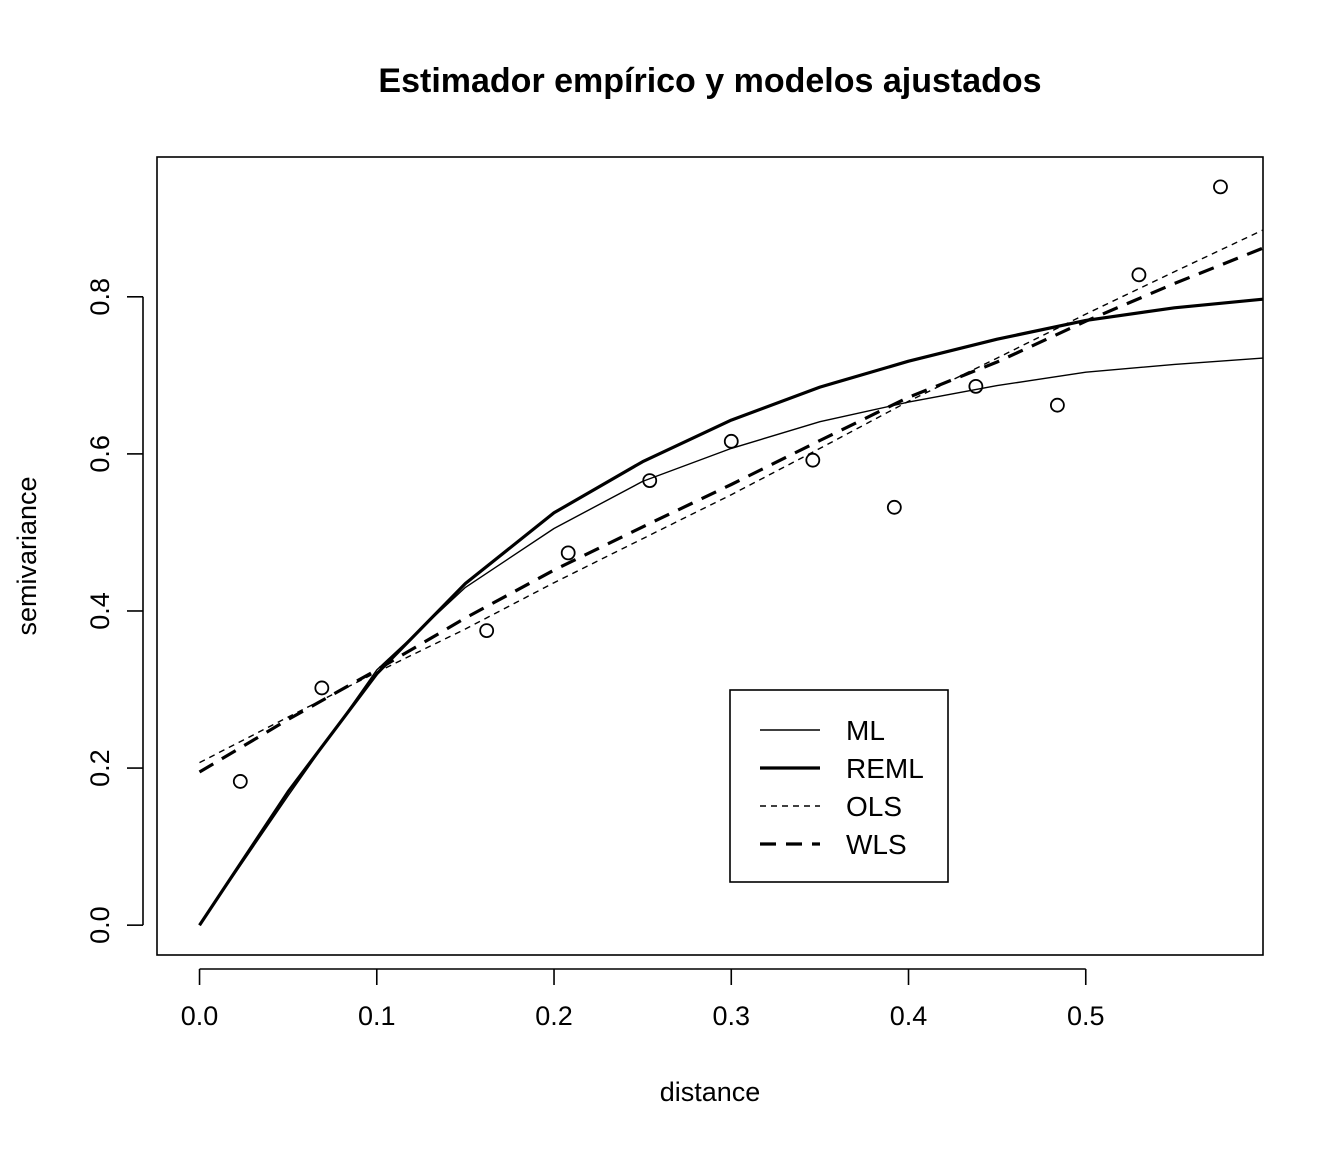 This screenshot has width=1344, height=1152. I want to click on y-tick-label: 0.0, so click(100, 925).